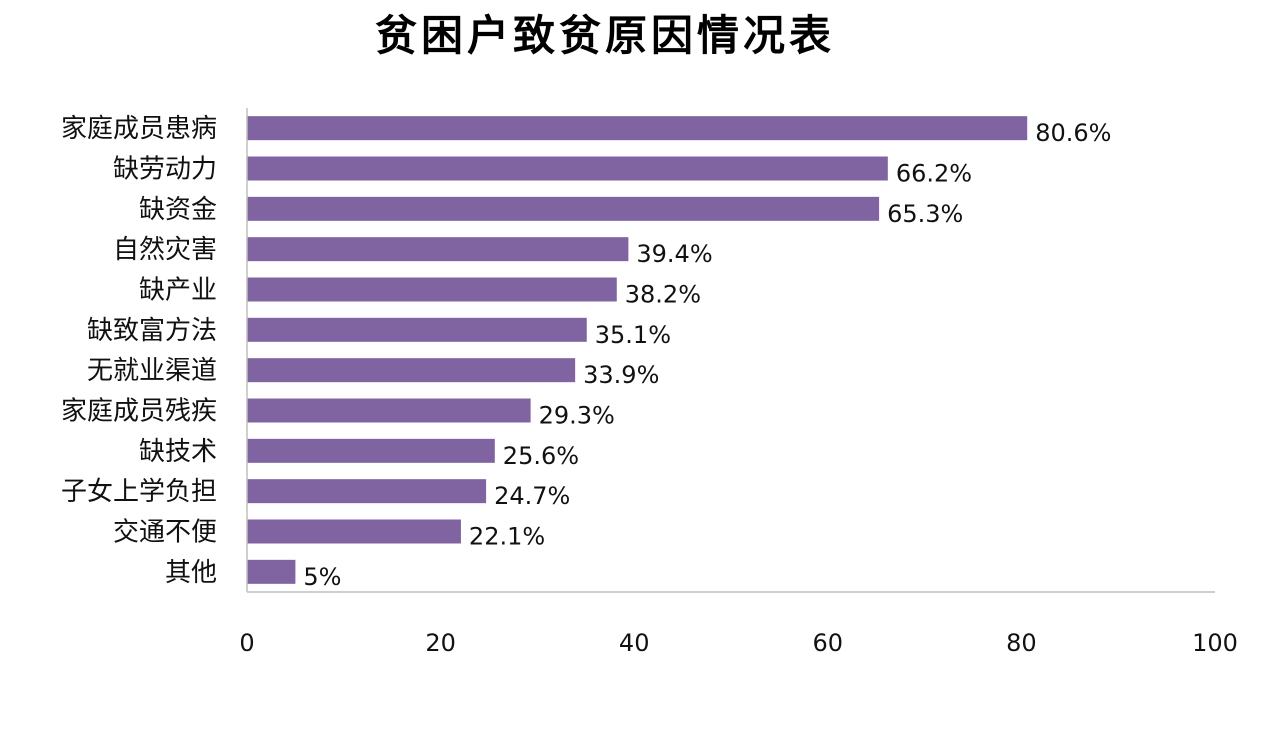  I want to click on x-tick-labels: 0 20 40 60 80 100, so click(738, 643).